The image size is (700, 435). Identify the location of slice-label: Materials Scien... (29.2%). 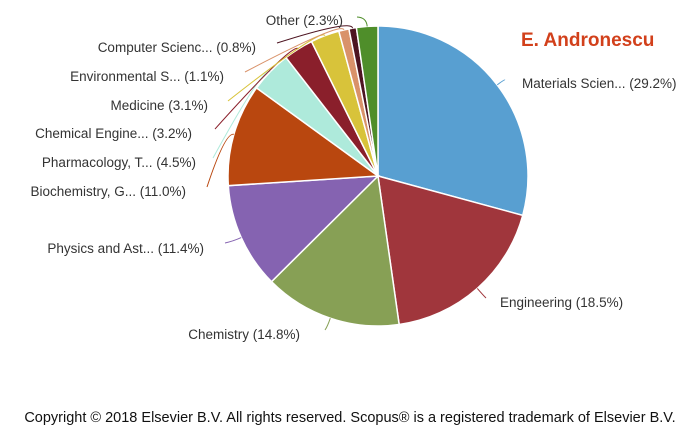
(599, 83).